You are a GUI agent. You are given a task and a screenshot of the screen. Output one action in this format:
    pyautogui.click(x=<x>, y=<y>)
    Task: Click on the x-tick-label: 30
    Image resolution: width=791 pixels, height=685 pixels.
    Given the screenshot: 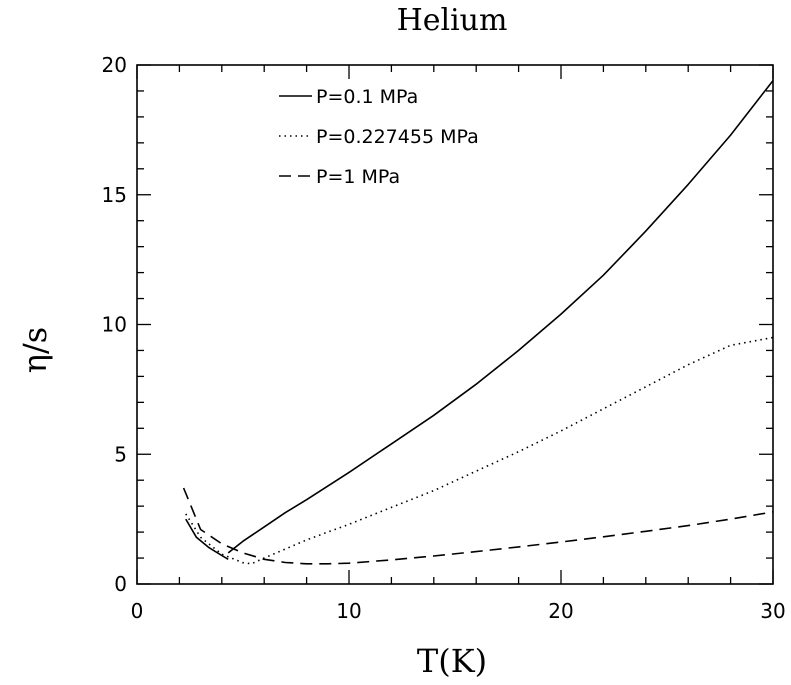 What is the action you would take?
    pyautogui.click(x=772, y=611)
    